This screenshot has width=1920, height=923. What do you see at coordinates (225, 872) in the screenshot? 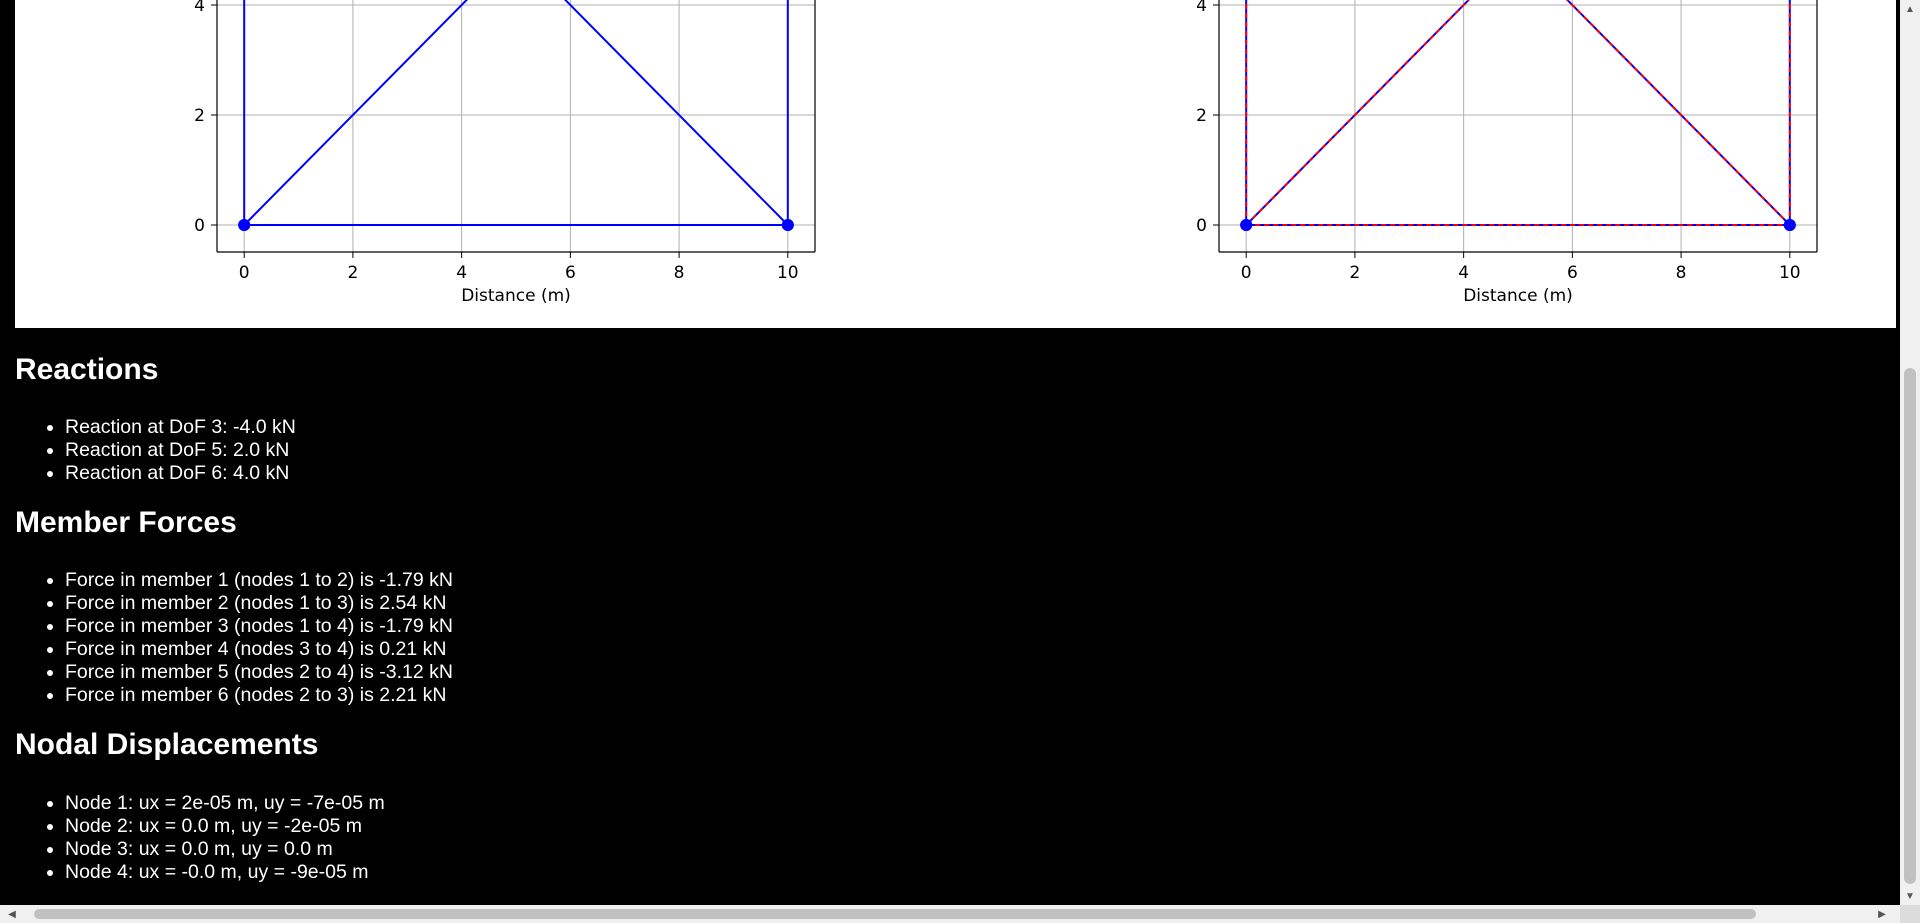
I see `list-item: Node 4: ux = -0.0 m, uy = -9e-05 m` at bounding box center [225, 872].